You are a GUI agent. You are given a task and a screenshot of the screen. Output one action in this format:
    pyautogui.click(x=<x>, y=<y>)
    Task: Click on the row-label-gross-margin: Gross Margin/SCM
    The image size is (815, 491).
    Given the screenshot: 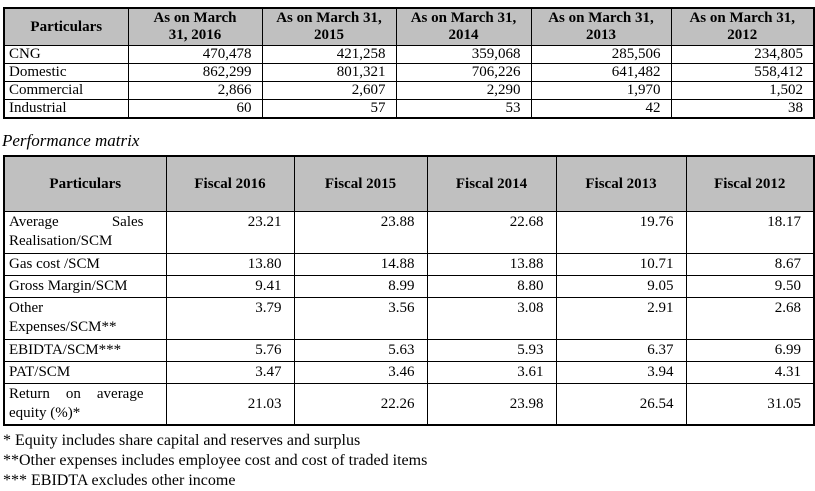 What is the action you would take?
    pyautogui.click(x=85, y=286)
    